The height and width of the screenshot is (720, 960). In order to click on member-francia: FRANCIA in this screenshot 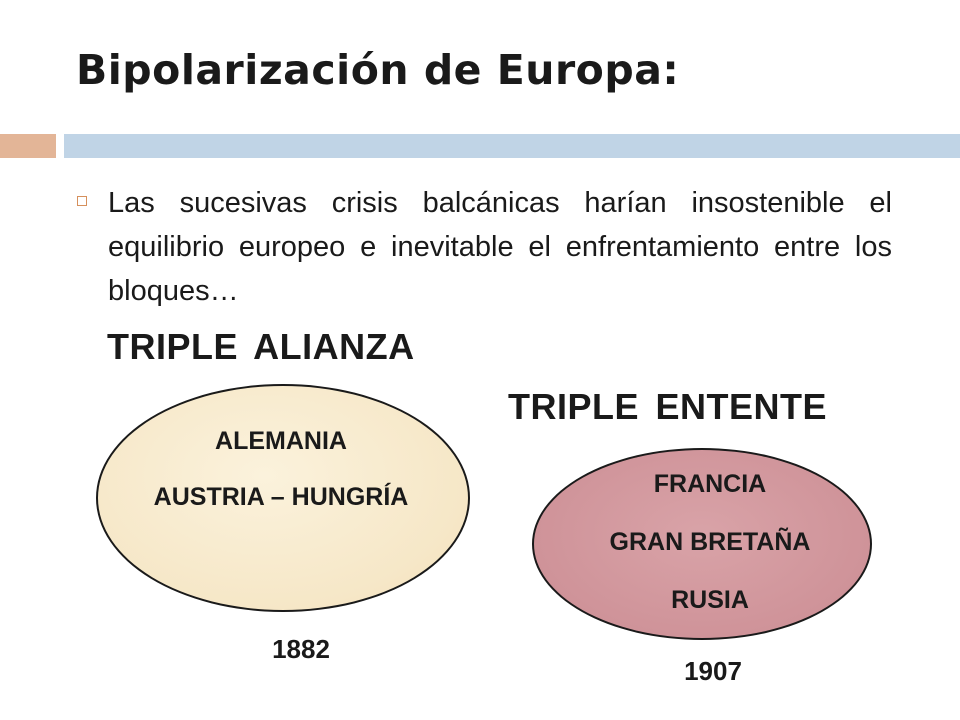, I will do `click(710, 484)`.